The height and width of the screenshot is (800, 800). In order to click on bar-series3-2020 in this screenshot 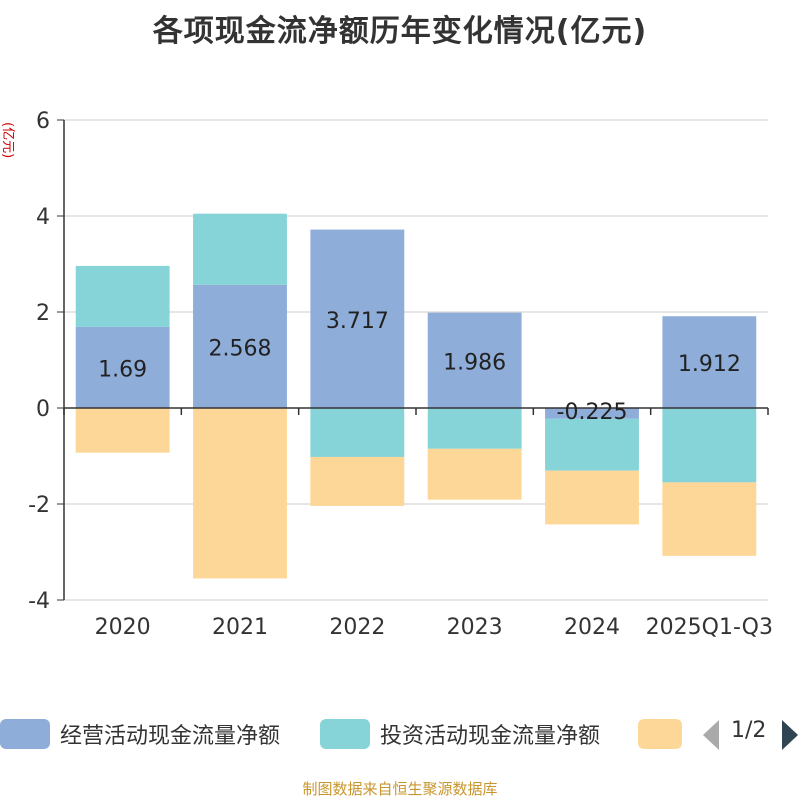, I will do `click(122, 430)`.